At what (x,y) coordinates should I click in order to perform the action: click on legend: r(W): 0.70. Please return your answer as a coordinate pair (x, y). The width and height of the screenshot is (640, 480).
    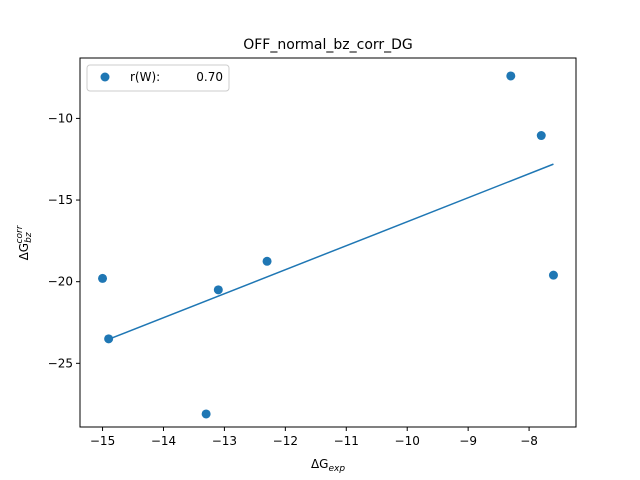
    Looking at the image, I should click on (158, 78).